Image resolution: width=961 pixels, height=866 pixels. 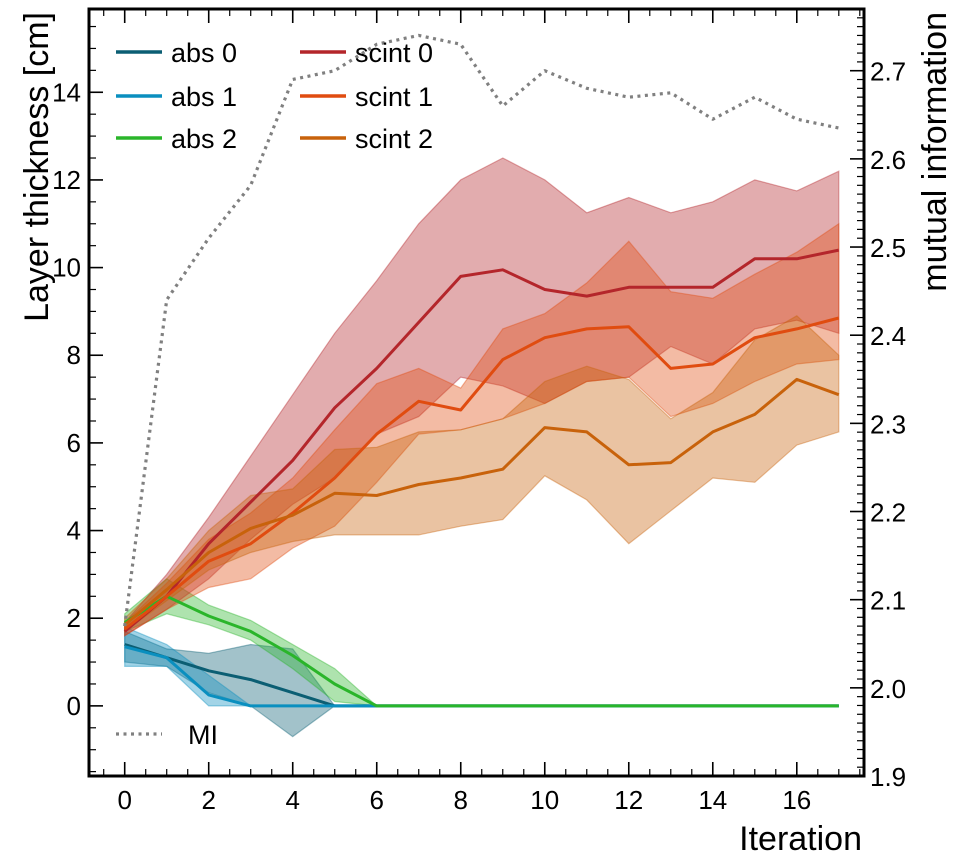 What do you see at coordinates (74, 531) in the screenshot?
I see `y-tick-label: 4` at bounding box center [74, 531].